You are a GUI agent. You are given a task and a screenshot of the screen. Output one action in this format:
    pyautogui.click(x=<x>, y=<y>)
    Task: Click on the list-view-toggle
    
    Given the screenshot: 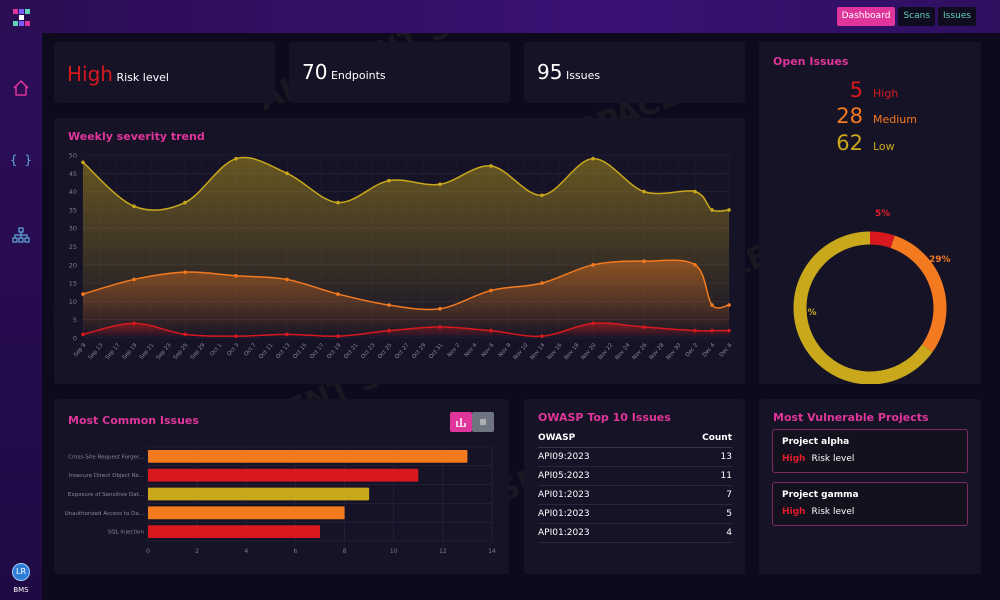 What is the action you would take?
    pyautogui.click(x=483, y=422)
    